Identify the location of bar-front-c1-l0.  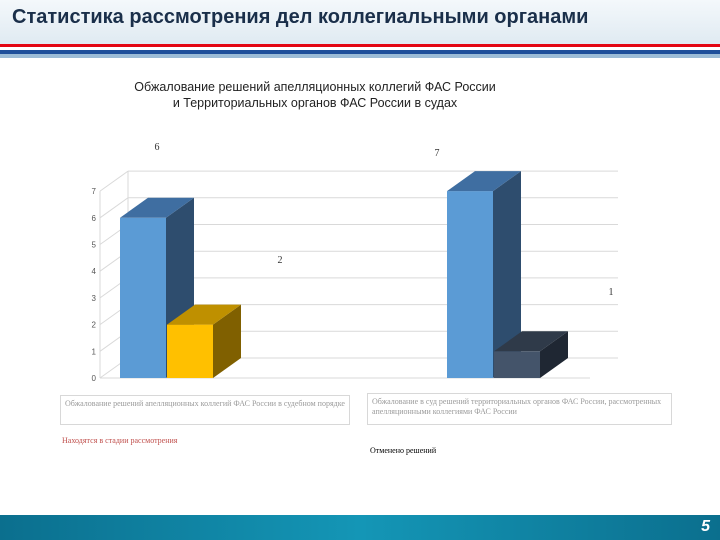
(470, 284).